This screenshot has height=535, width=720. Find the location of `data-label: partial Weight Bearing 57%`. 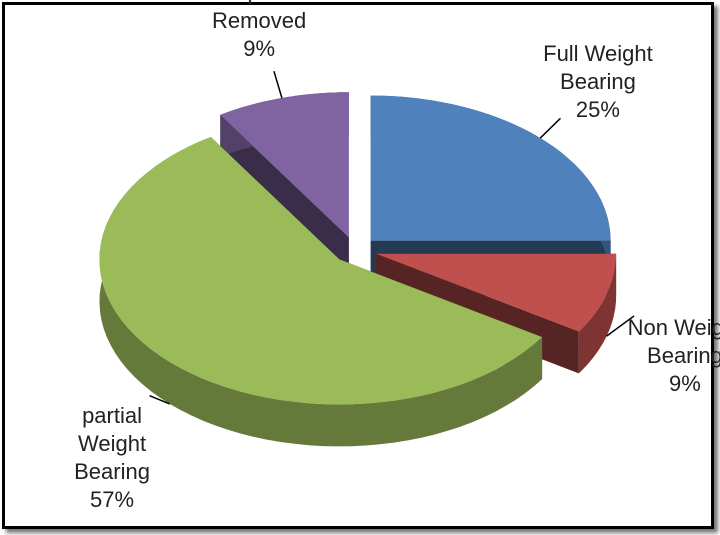

data-label: partial Weight Bearing 57% is located at coordinates (112, 458).